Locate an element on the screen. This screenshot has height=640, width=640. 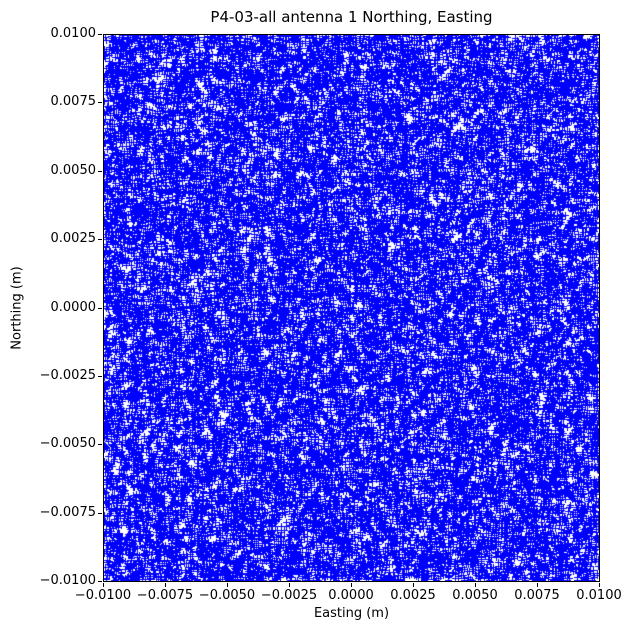
x-tick-label: −0.0050 is located at coordinates (227, 595).